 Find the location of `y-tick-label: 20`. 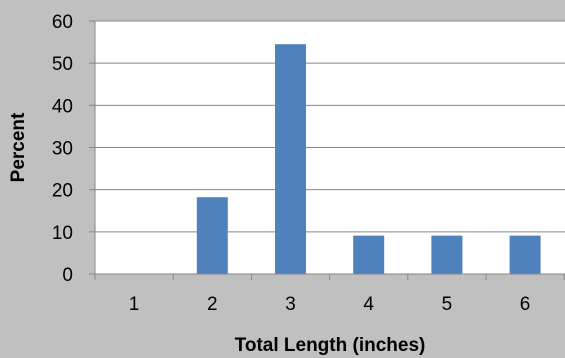

y-tick-label: 20 is located at coordinates (62, 191).